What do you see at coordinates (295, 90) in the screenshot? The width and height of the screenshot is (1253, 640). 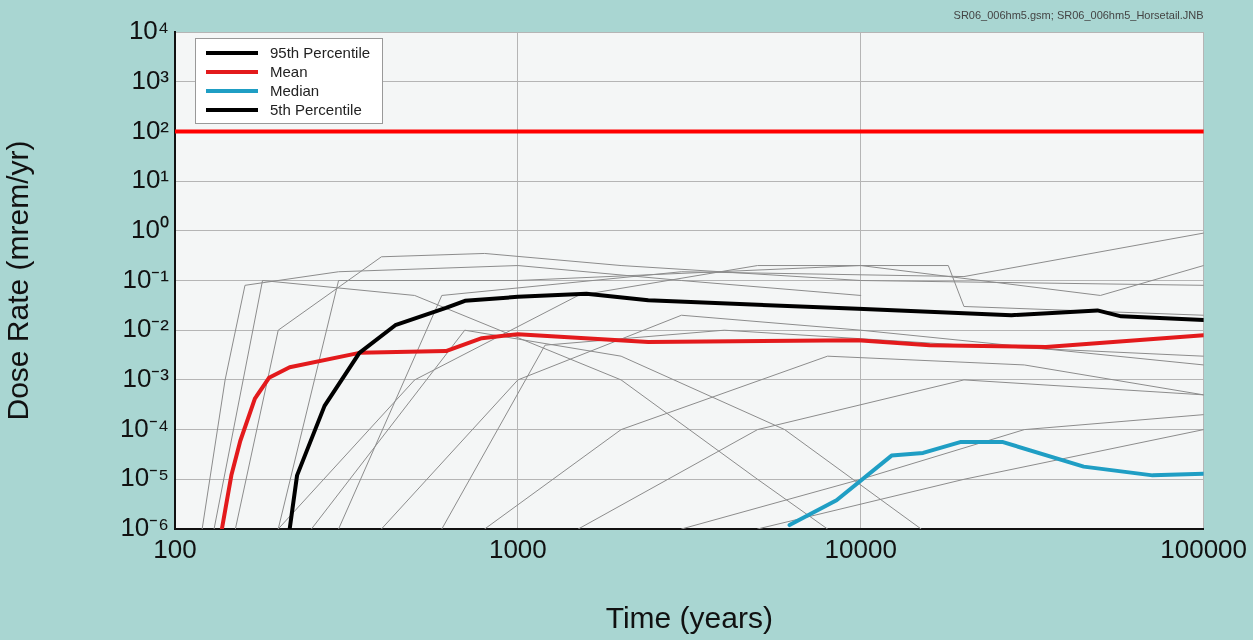 I see `legend-label: Median` at bounding box center [295, 90].